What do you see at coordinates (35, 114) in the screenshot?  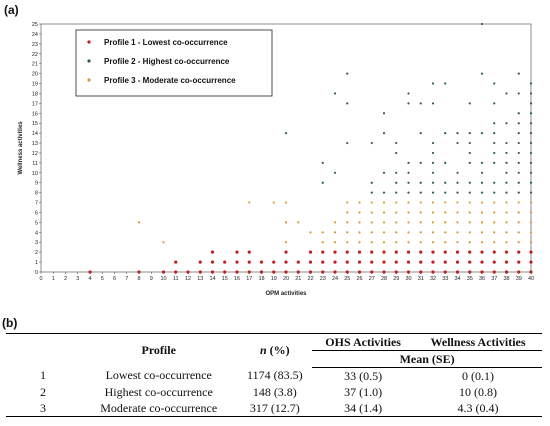 I see `y-tick-label: 16` at bounding box center [35, 114].